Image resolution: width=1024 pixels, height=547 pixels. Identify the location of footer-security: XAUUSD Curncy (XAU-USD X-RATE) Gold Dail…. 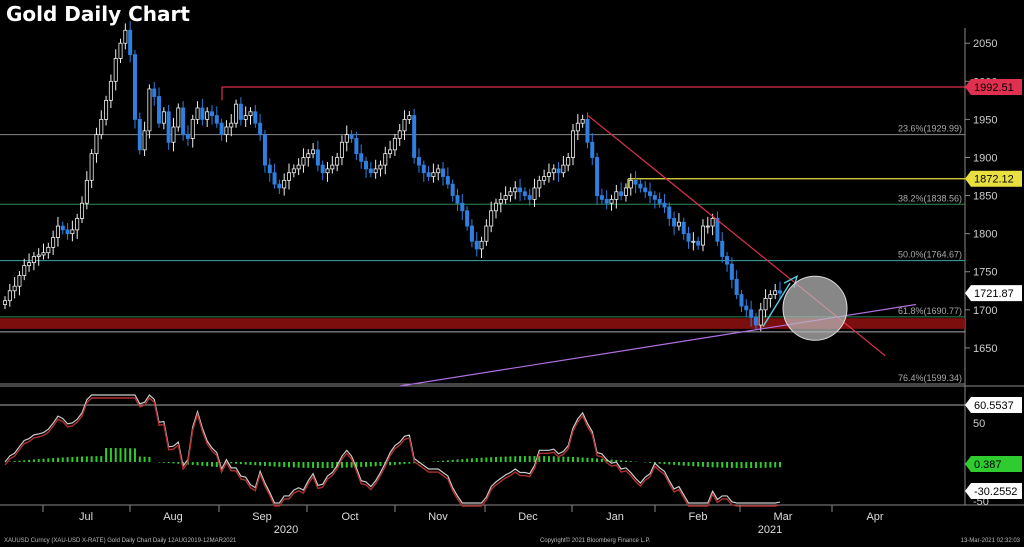
(120, 541).